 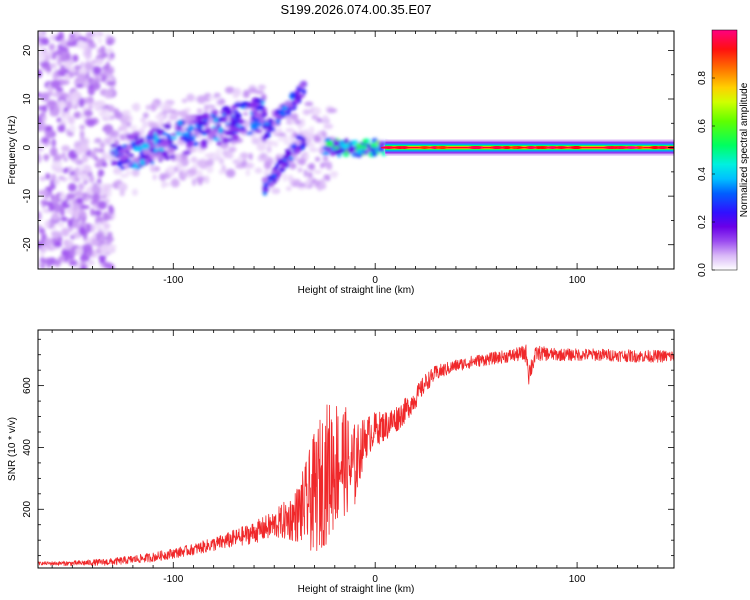 What do you see at coordinates (27, 385) in the screenshot?
I see `snr-y-tick-label: 600` at bounding box center [27, 385].